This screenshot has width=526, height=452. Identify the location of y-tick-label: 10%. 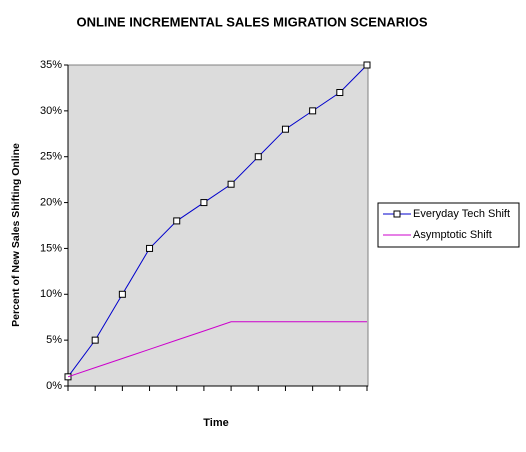
(51, 294).